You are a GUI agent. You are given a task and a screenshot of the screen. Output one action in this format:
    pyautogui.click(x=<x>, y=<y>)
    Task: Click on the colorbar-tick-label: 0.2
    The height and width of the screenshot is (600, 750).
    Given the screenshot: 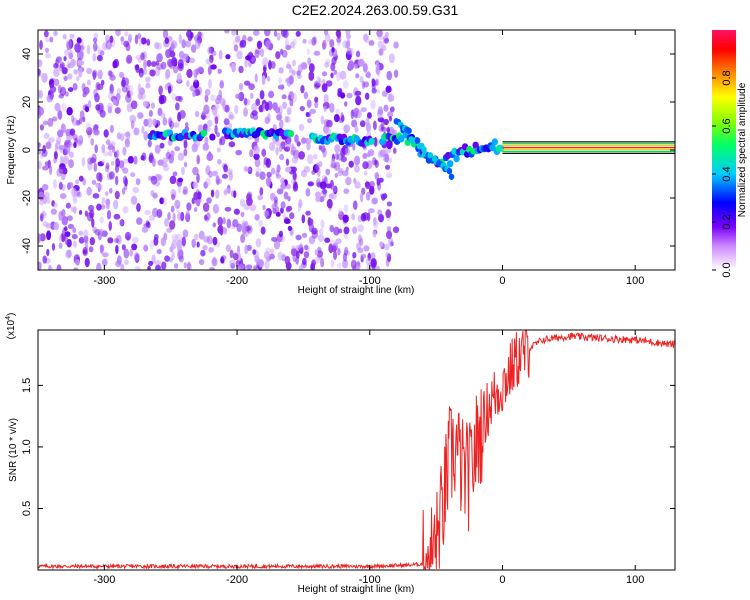 What is the action you would take?
    pyautogui.click(x=727, y=221)
    